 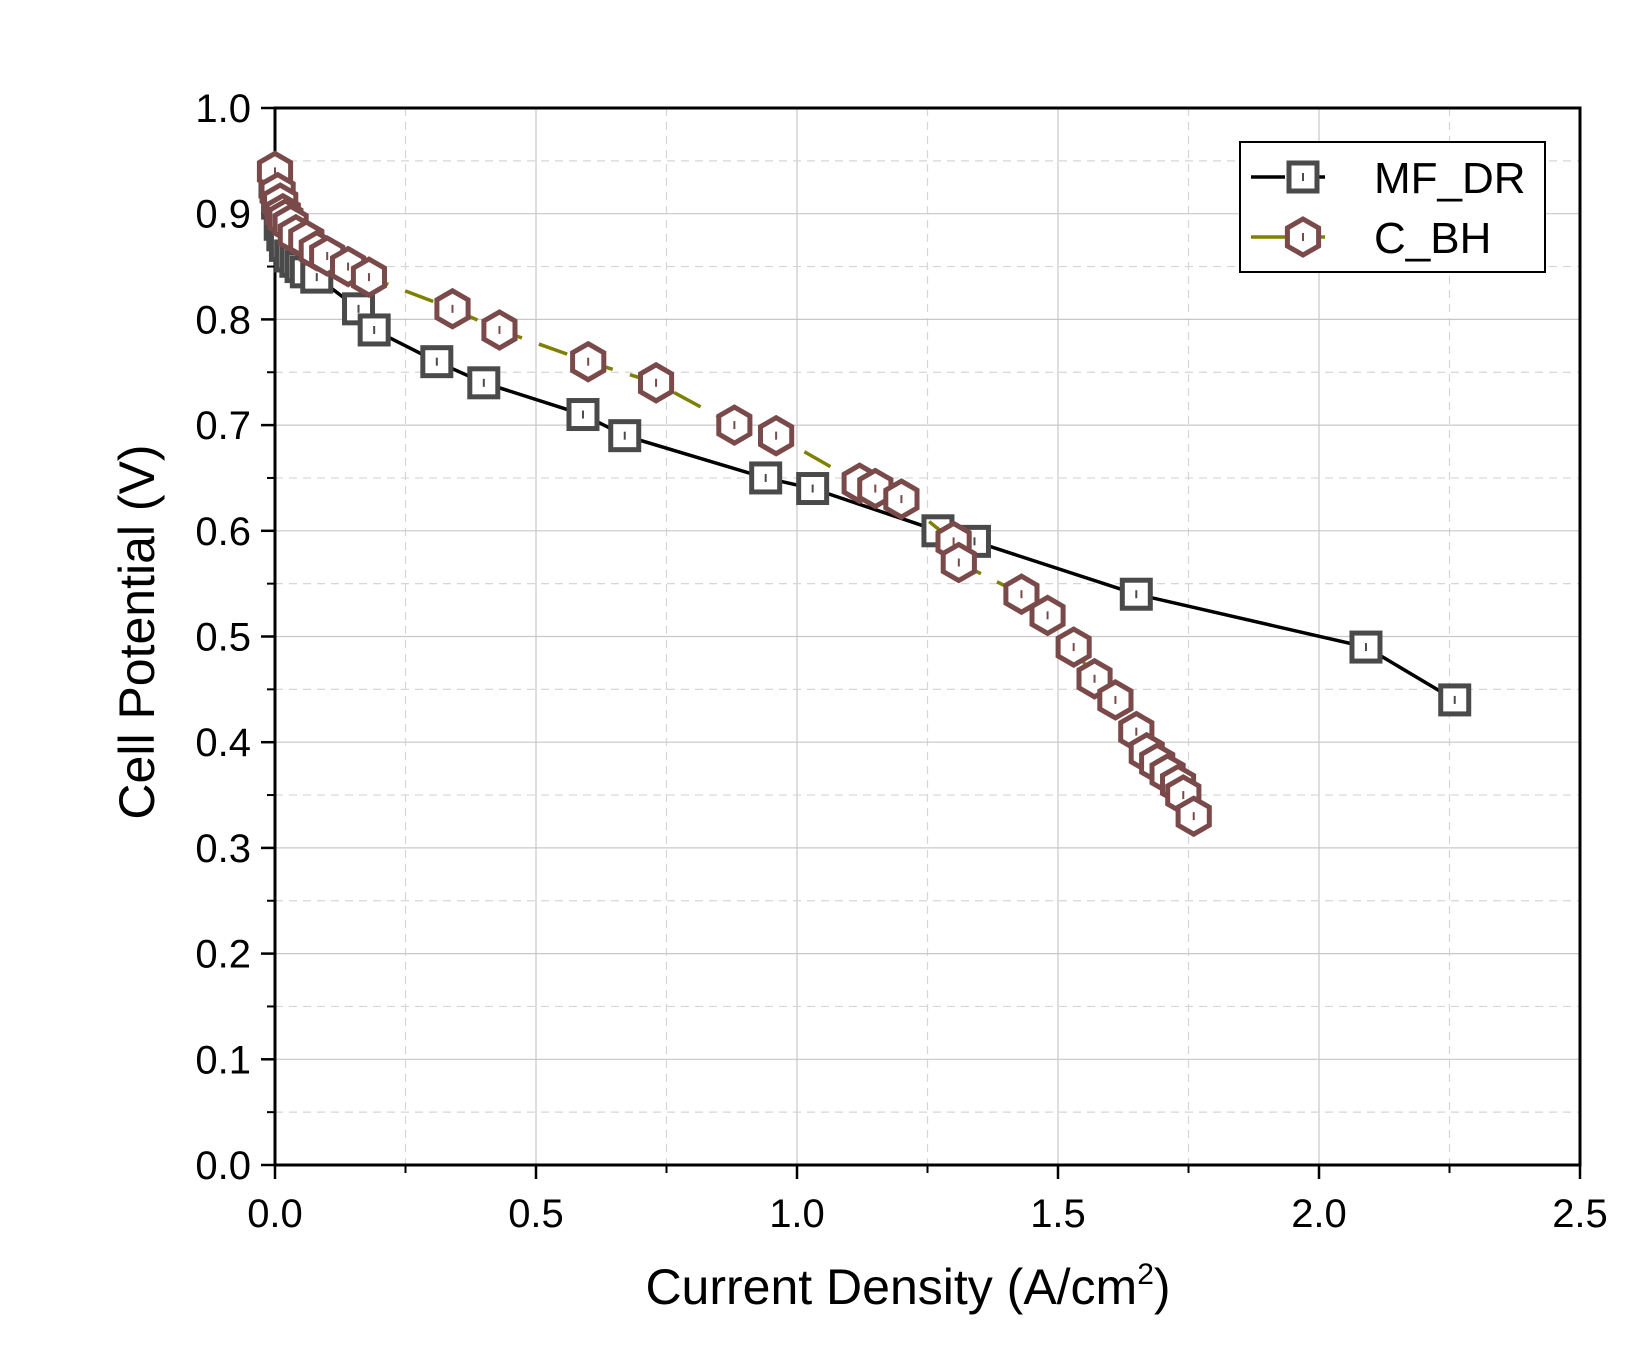 I want to click on x-tick-label: 2.0, so click(x=1319, y=1214).